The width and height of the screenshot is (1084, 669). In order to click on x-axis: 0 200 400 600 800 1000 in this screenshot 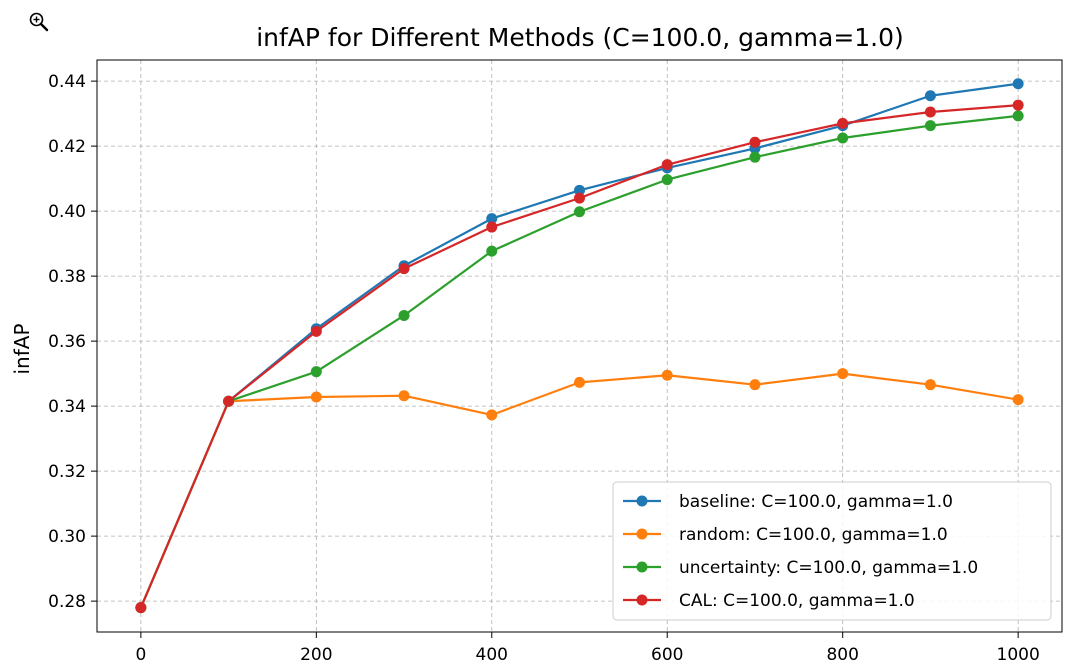, I will do `click(587, 648)`.